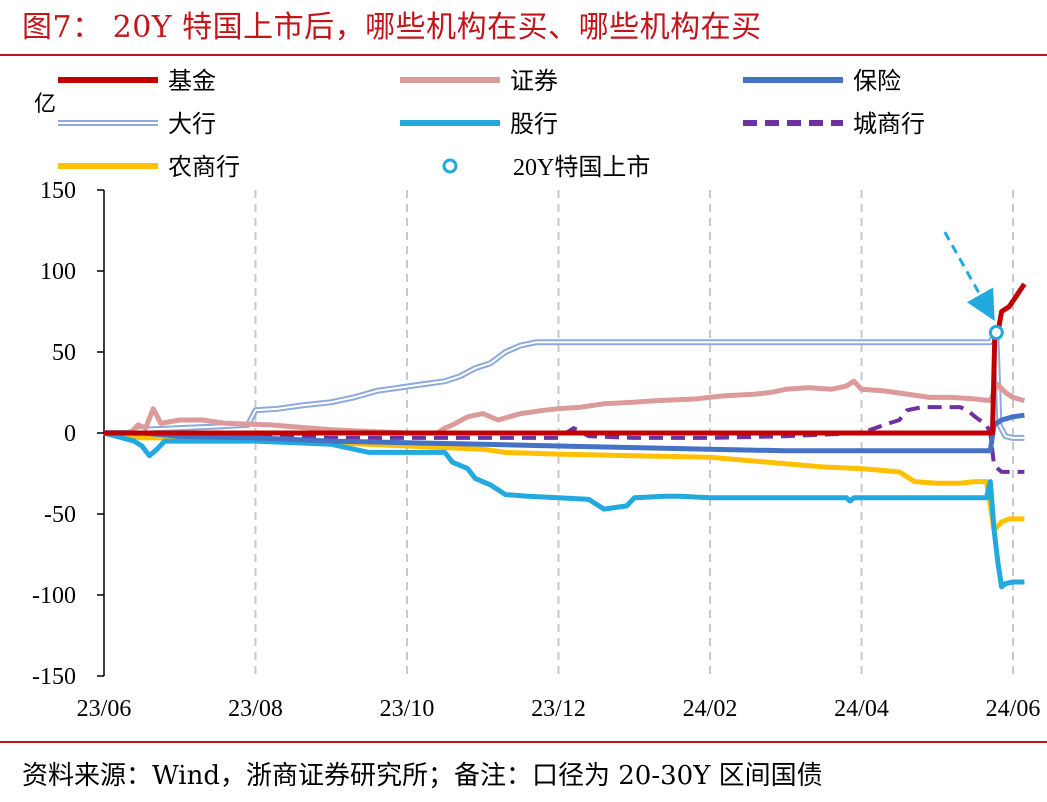  What do you see at coordinates (104, 709) in the screenshot?
I see `x-tick-label: 23/06` at bounding box center [104, 709].